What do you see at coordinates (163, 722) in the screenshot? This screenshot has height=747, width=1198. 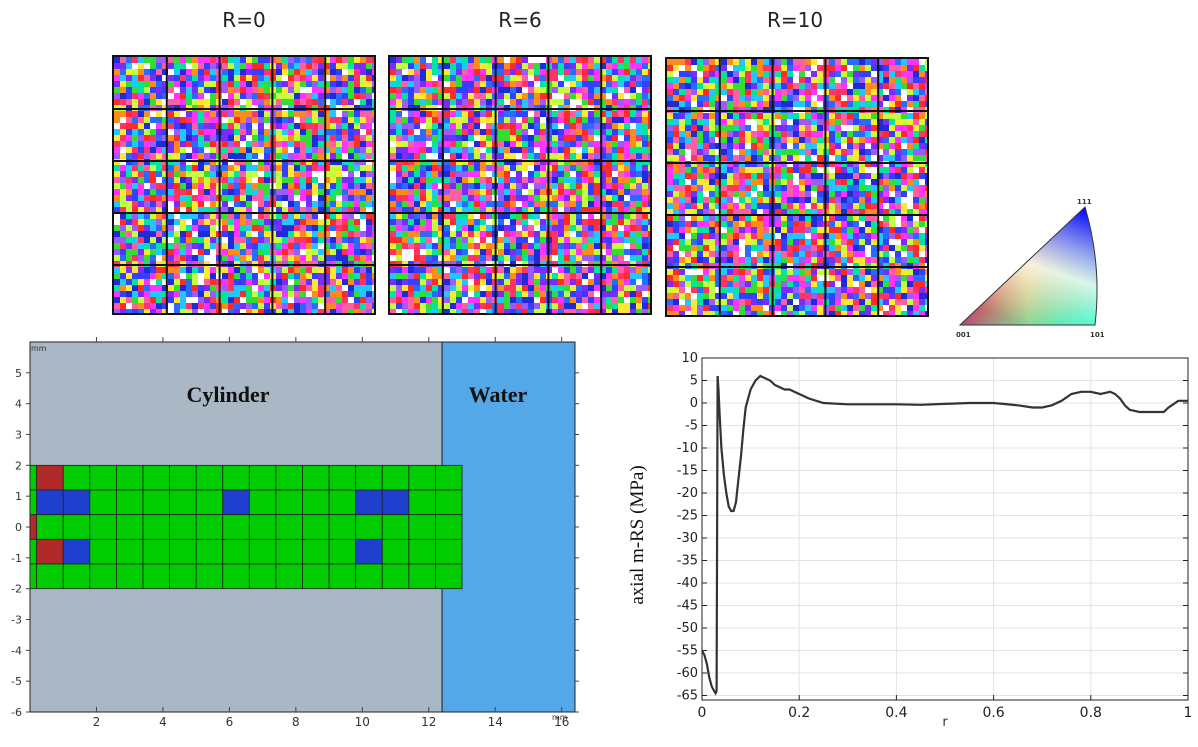 I see `x-tick-label: 4` at bounding box center [163, 722].